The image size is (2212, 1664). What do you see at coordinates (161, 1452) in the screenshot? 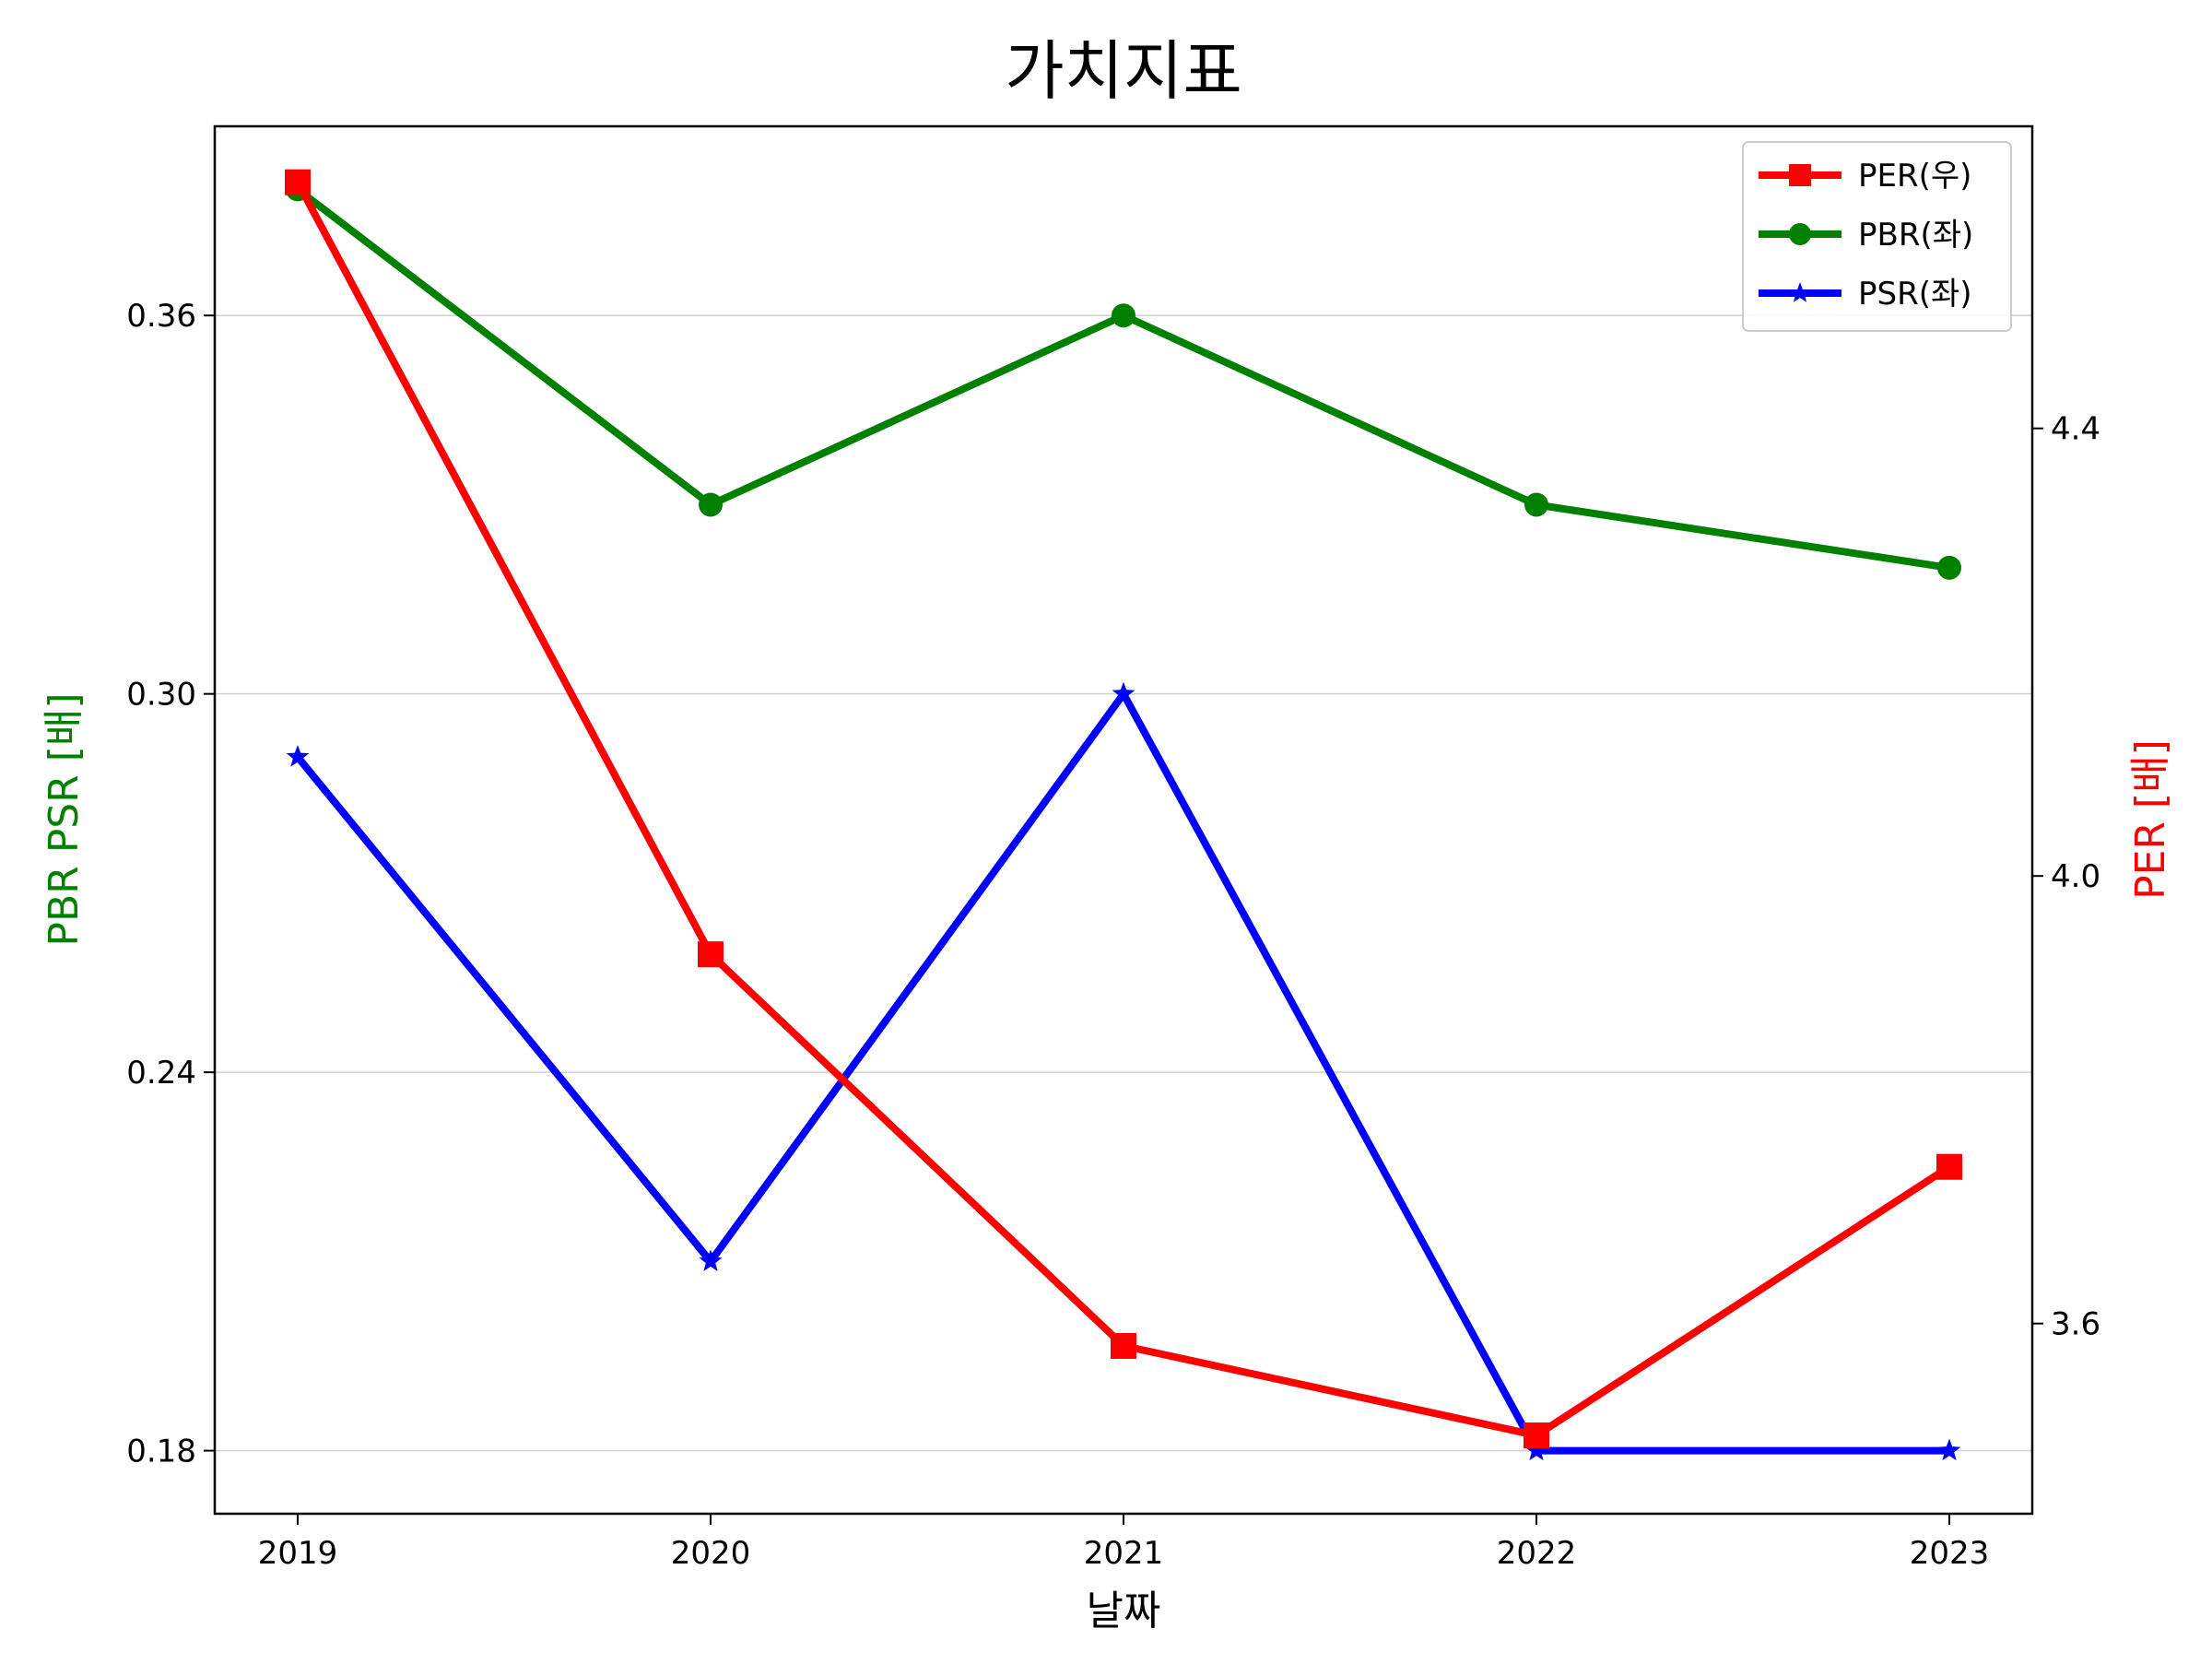
I see `y-left-tick-label: 0.18` at bounding box center [161, 1452].